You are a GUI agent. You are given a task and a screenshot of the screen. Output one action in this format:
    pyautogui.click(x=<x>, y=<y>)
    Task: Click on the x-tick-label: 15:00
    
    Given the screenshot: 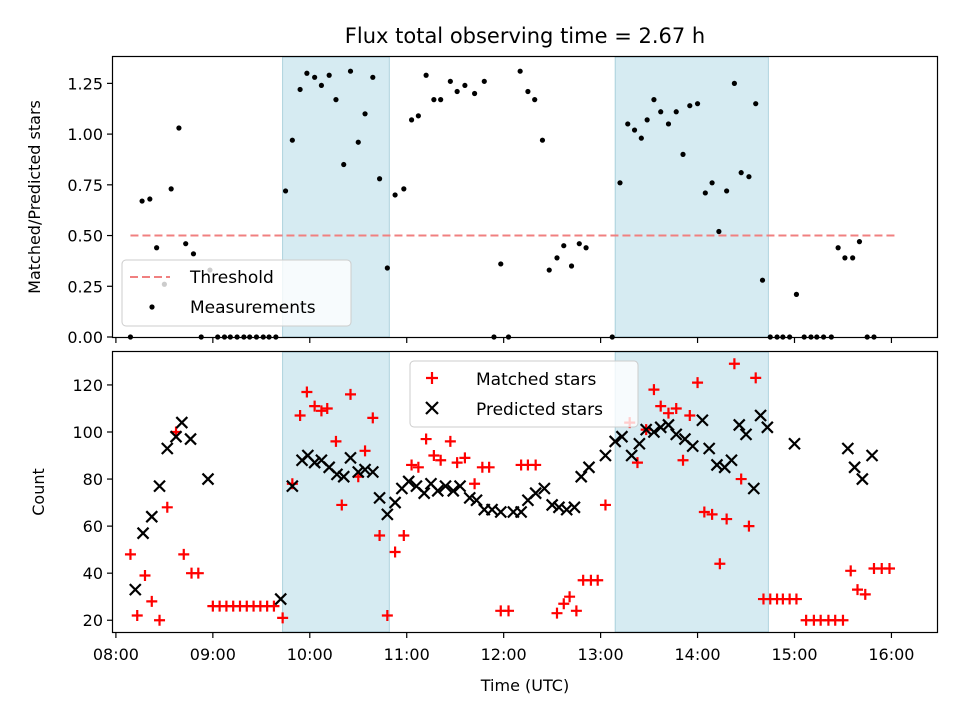 What is the action you would take?
    pyautogui.click(x=794, y=654)
    